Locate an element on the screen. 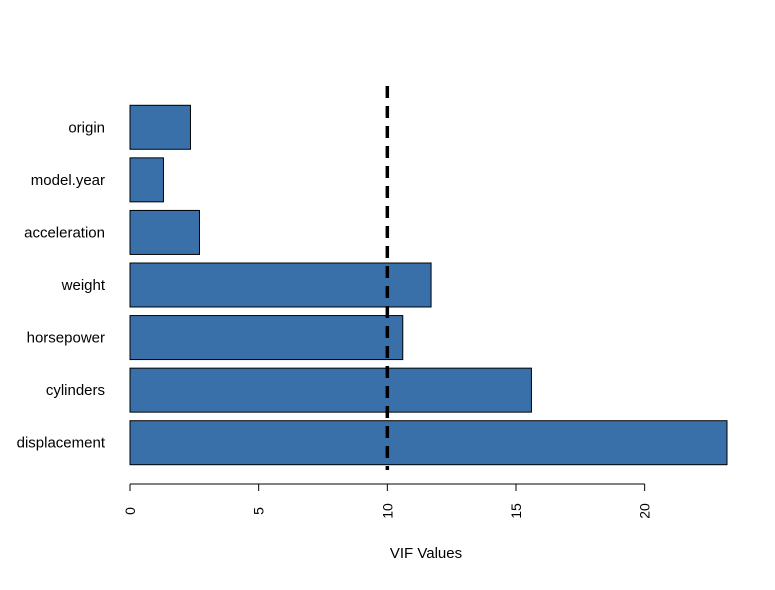 The image size is (775, 590). category-label: origin is located at coordinates (86, 127).